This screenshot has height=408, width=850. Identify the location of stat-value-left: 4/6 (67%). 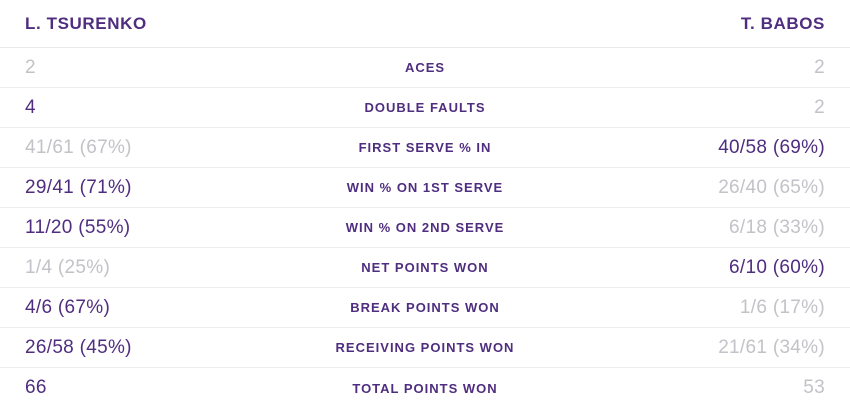
(68, 307).